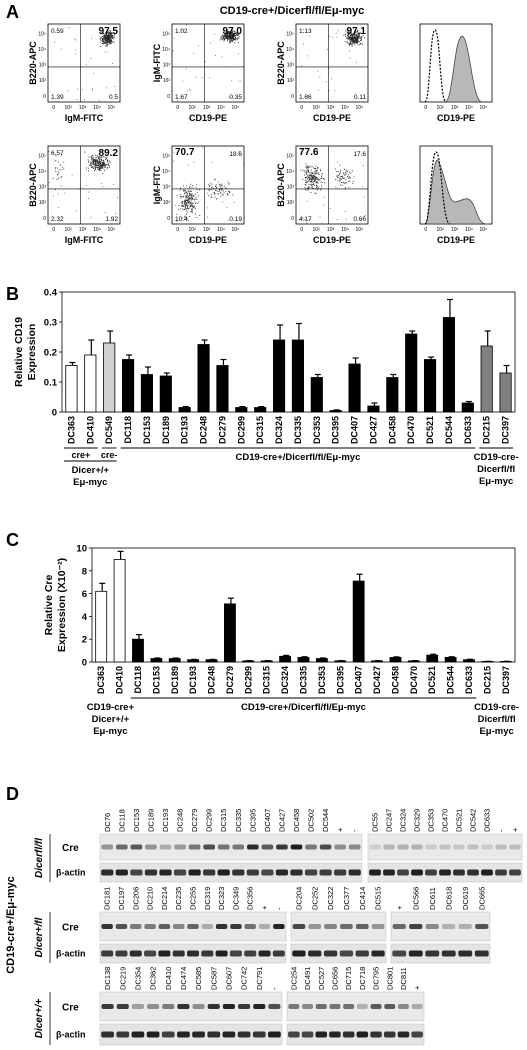  What do you see at coordinates (71, 430) in the screenshot?
I see `x-tick-label: DC363` at bounding box center [71, 430].